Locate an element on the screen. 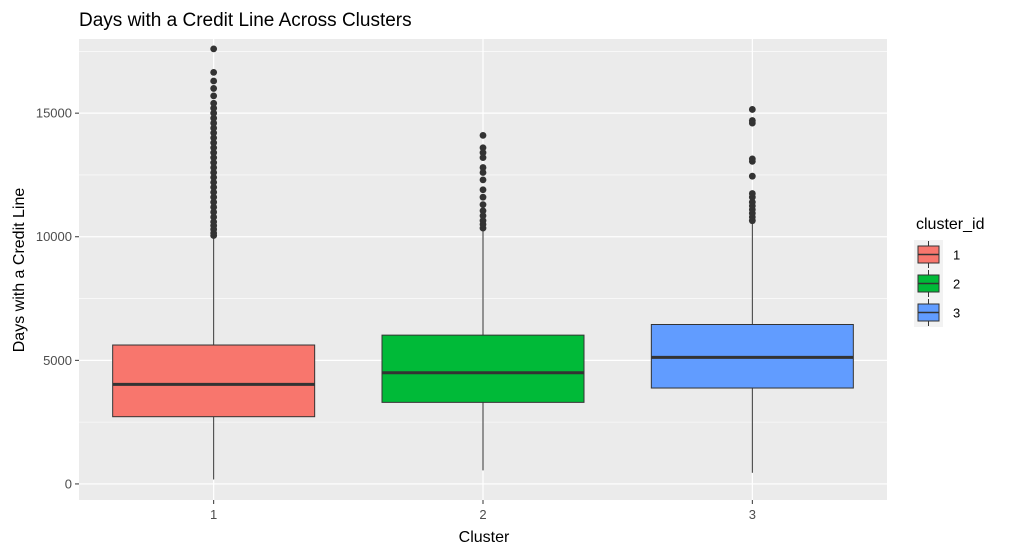  y-axis-title: Days with a Credit Line is located at coordinates (19, 270).